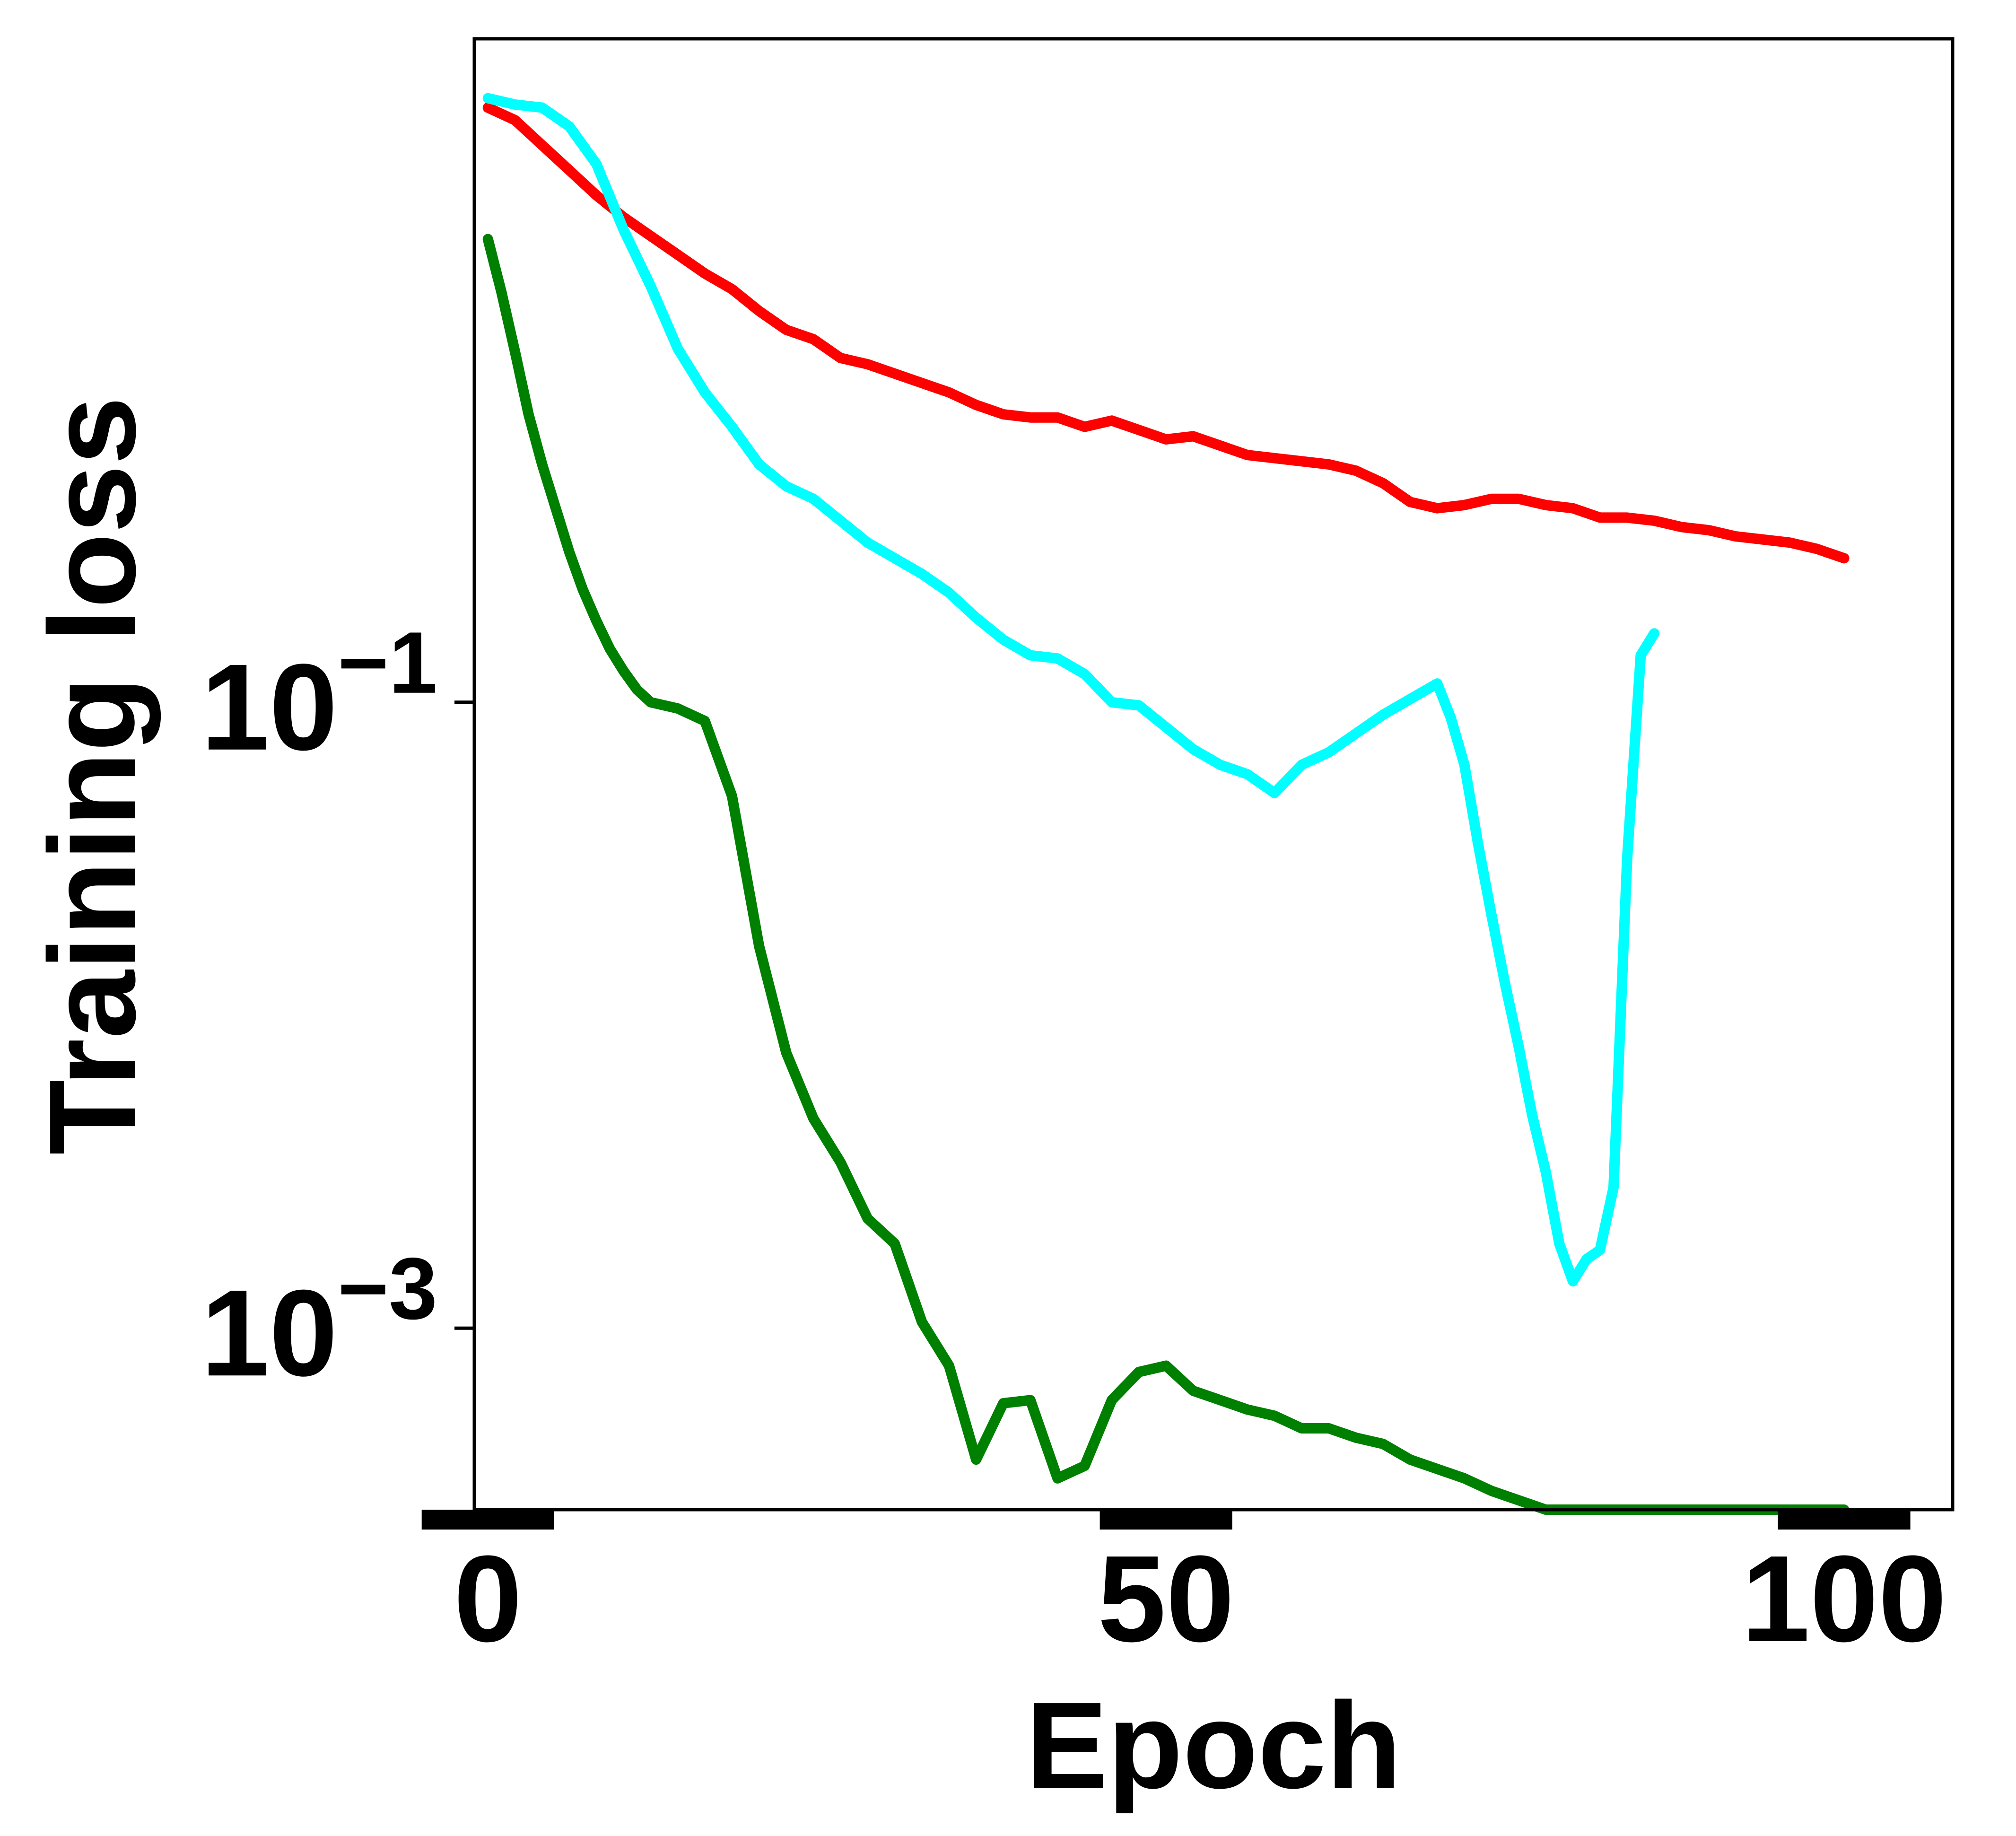  I want to click on y-tick-label: 10⁻³, so click(319, 1321).